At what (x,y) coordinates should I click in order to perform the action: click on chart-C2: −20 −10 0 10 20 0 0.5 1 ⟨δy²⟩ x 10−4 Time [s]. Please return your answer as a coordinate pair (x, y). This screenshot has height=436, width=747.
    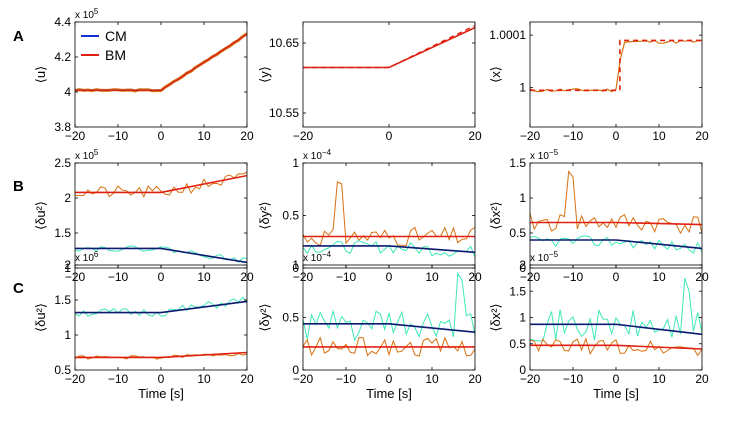
    Looking at the image, I should click on (369, 325).